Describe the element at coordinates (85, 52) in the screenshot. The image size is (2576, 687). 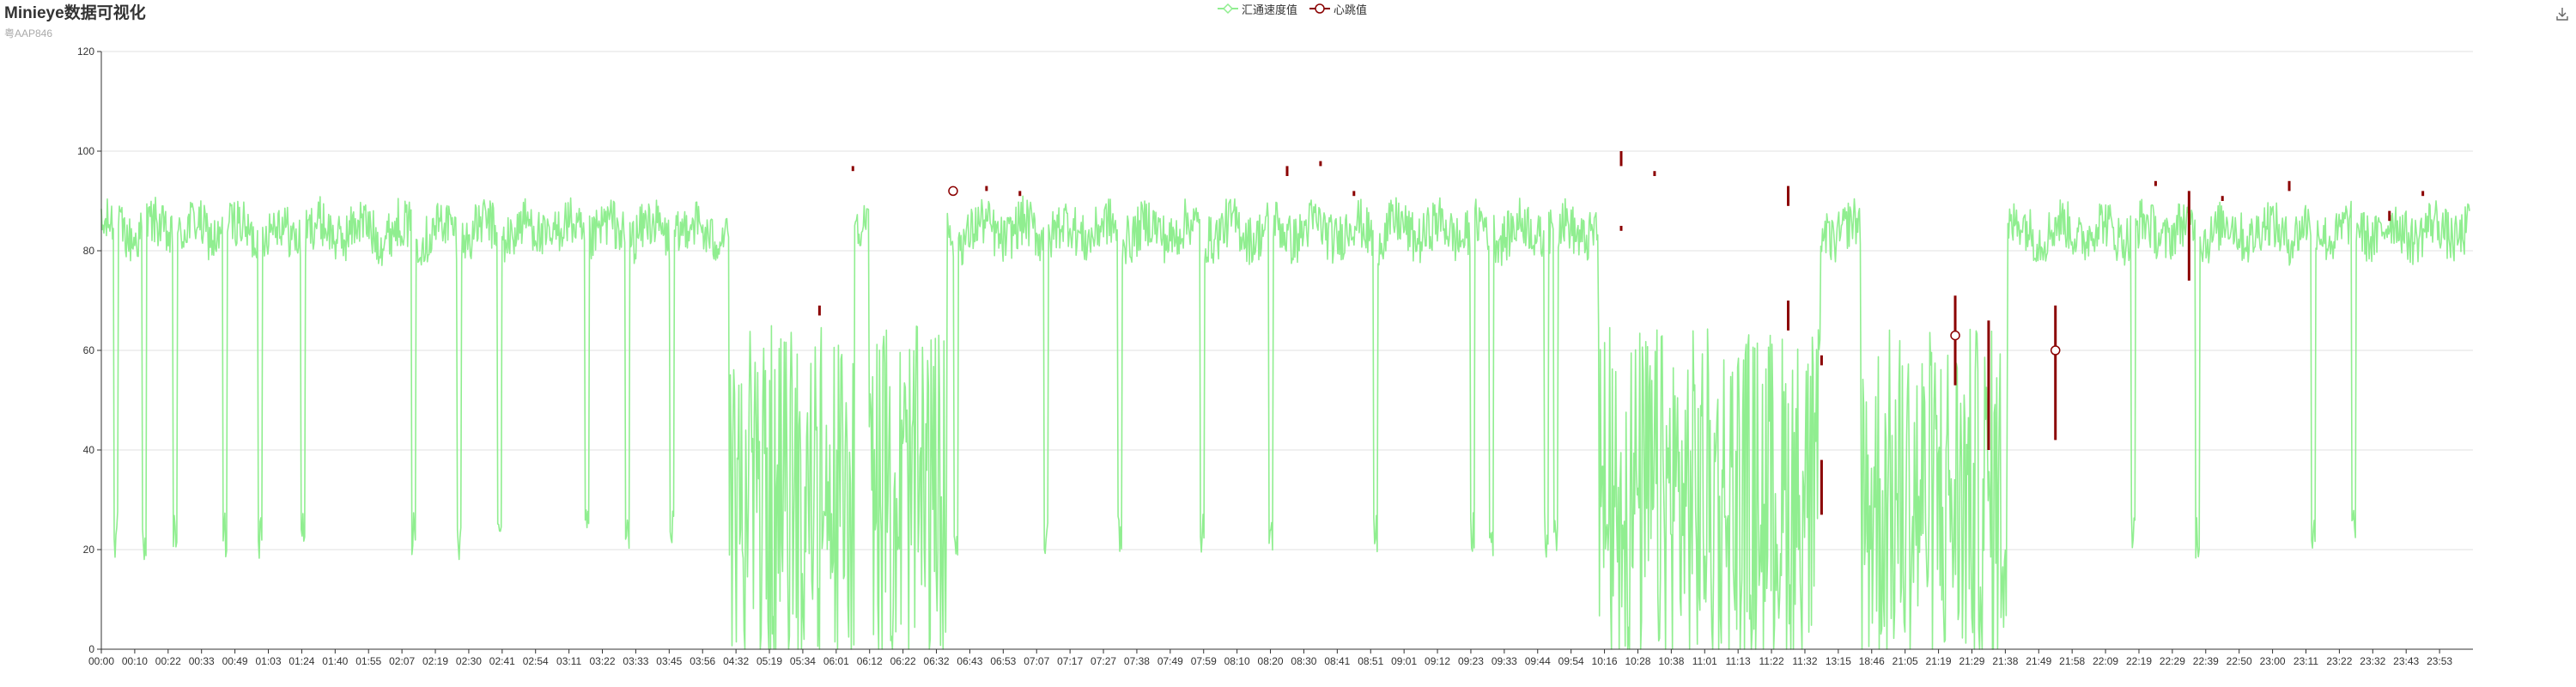
I see `y-tick-label: 120` at that location.